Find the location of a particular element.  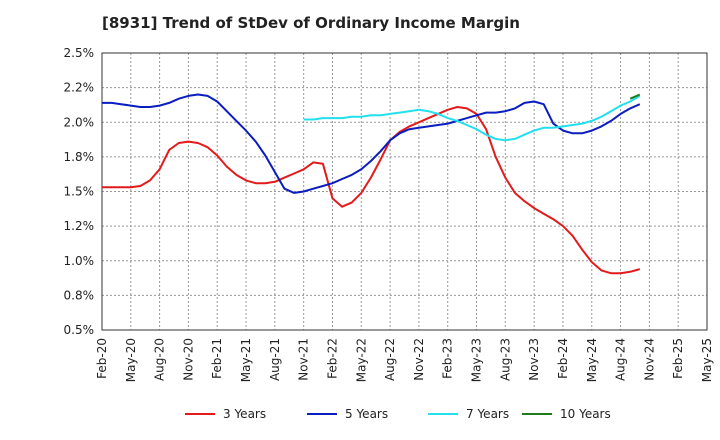

series-line-7-years is located at coordinates (472, 118).